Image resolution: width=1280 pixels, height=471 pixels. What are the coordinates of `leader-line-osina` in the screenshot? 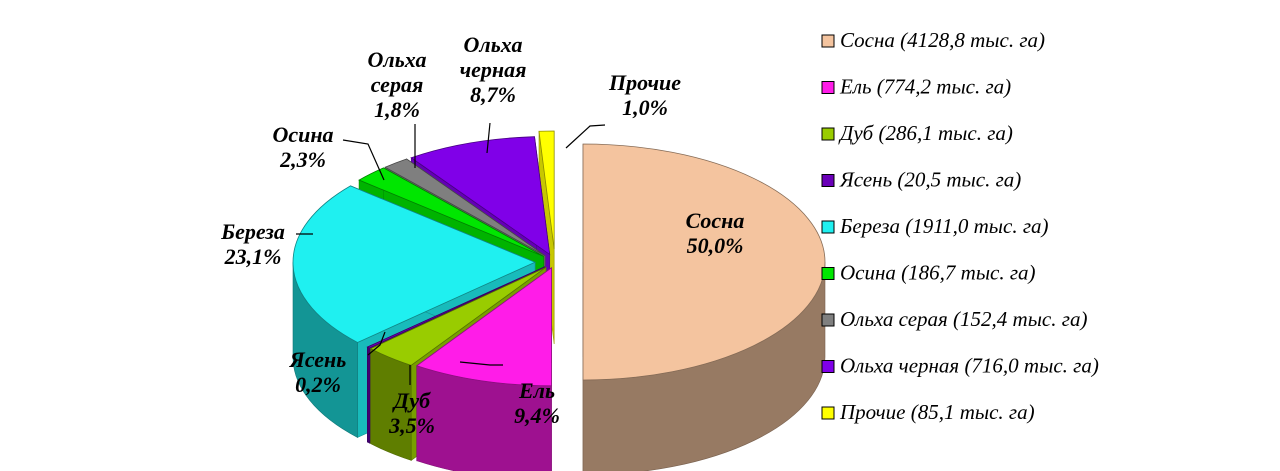 It's located at (363, 160).